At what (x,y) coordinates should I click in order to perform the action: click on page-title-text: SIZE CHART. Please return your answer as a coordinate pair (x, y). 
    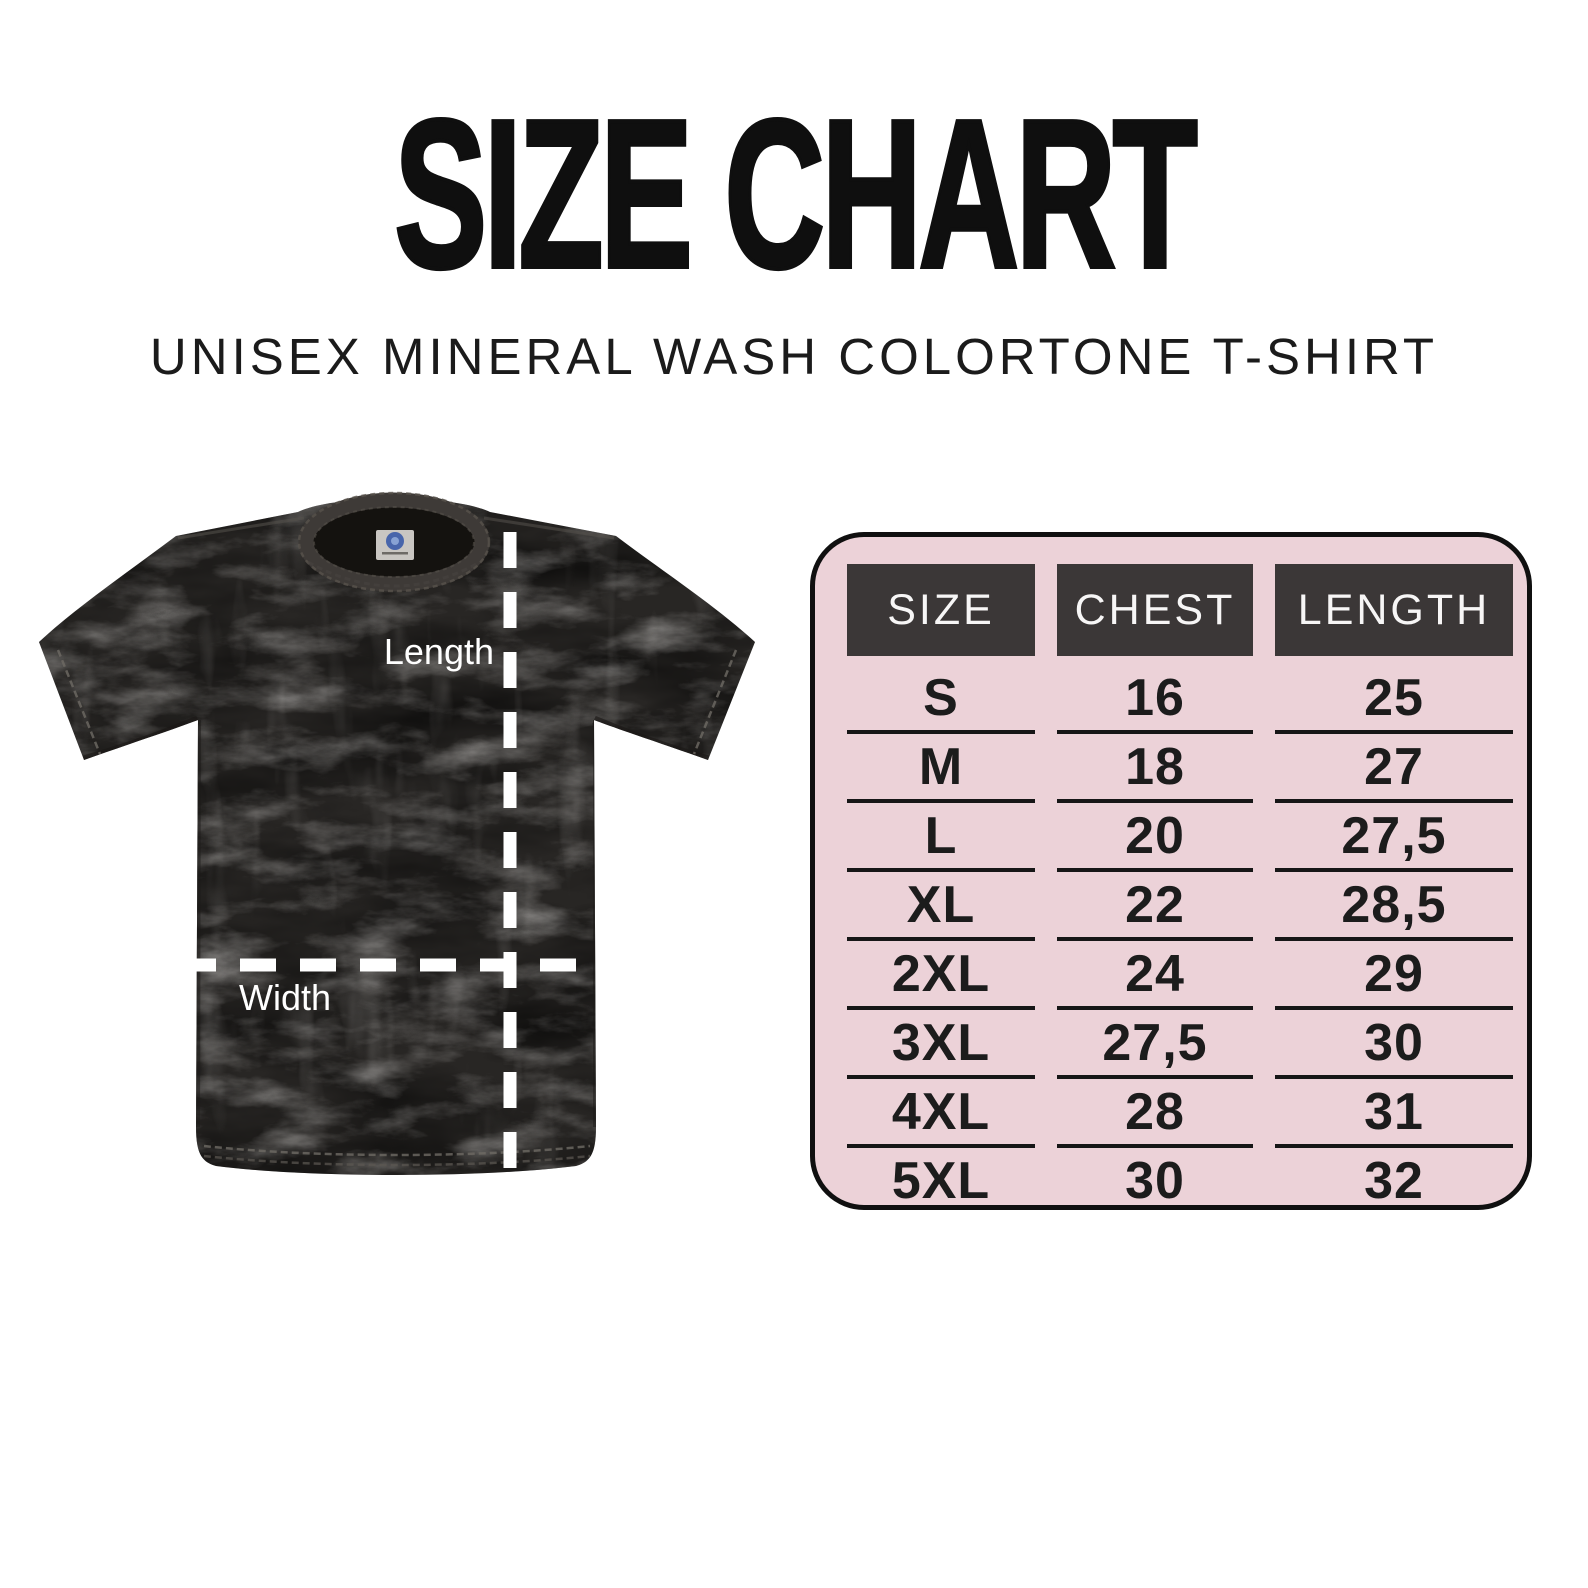
    Looking at the image, I should click on (796, 193).